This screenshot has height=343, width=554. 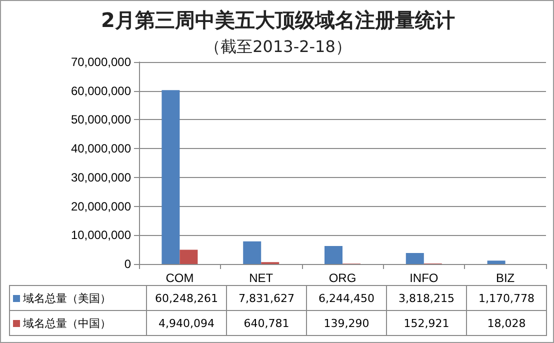 I want to click on data-label: 3,818,215, so click(x=426, y=298).